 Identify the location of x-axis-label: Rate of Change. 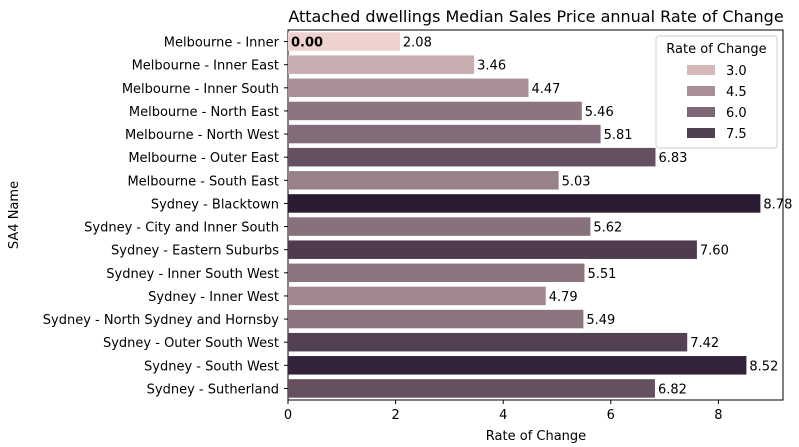
(536, 436).